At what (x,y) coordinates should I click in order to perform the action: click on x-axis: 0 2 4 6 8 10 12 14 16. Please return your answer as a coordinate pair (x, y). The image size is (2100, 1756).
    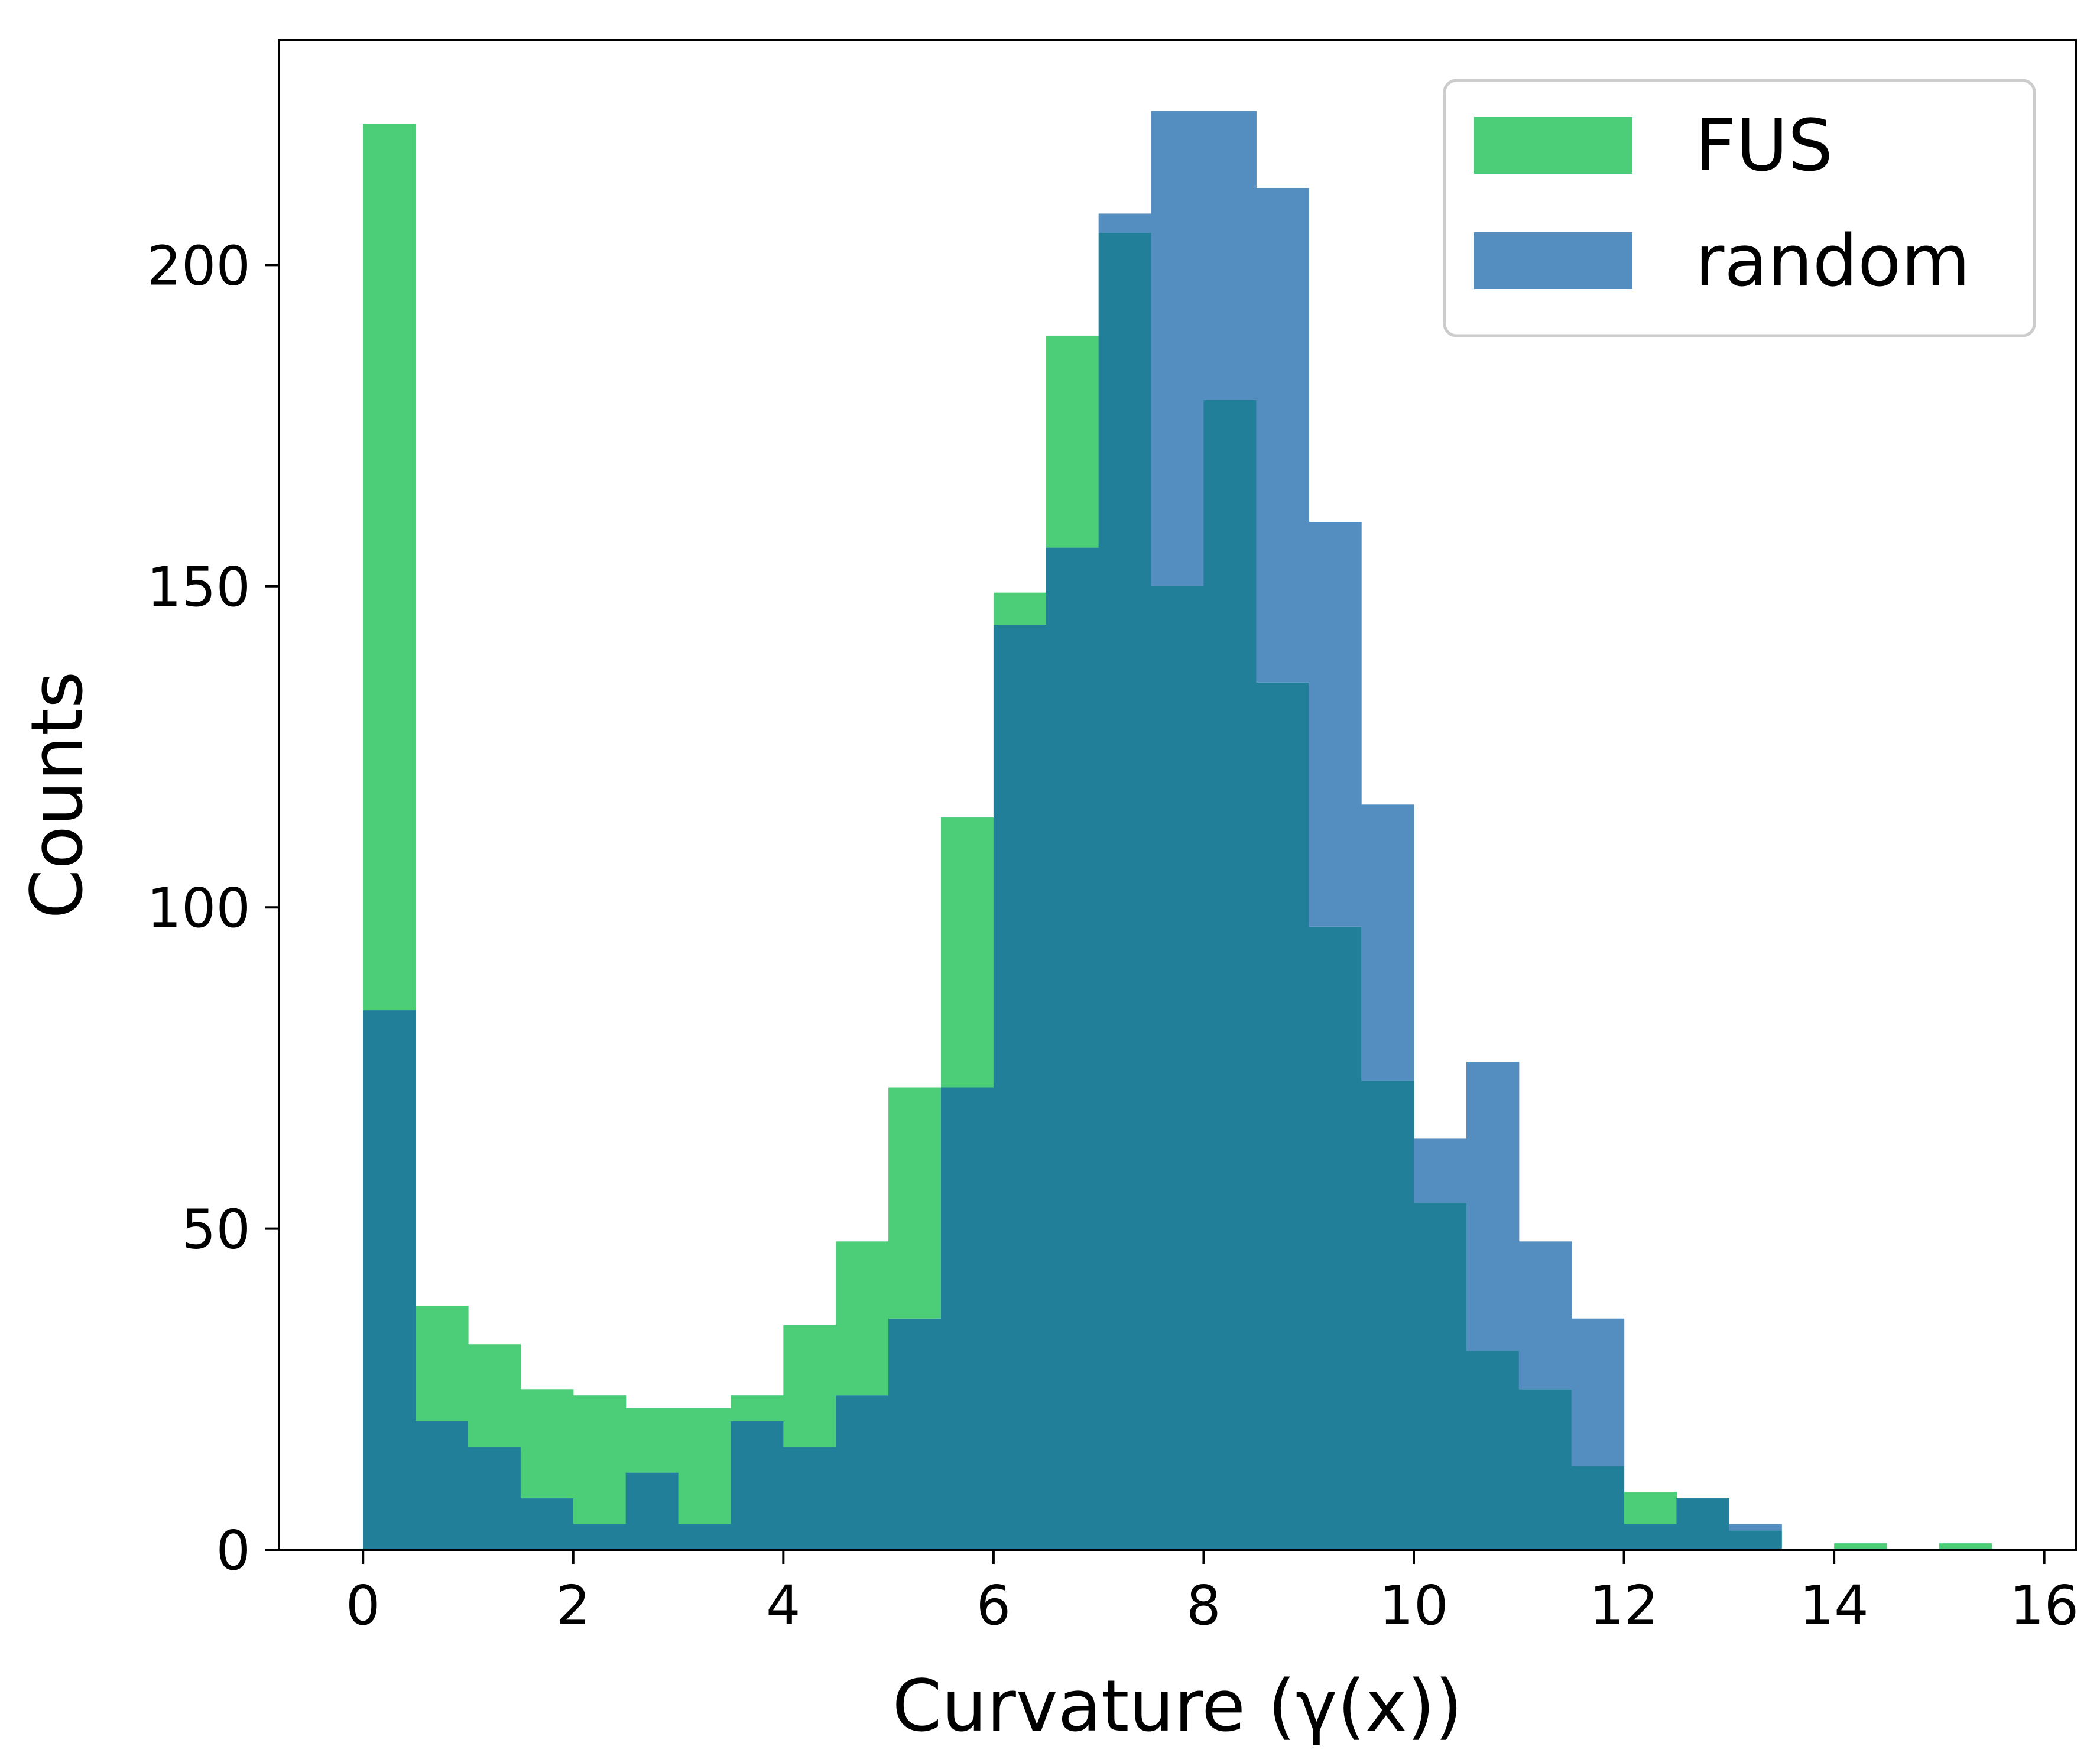
    Looking at the image, I should click on (1212, 1593).